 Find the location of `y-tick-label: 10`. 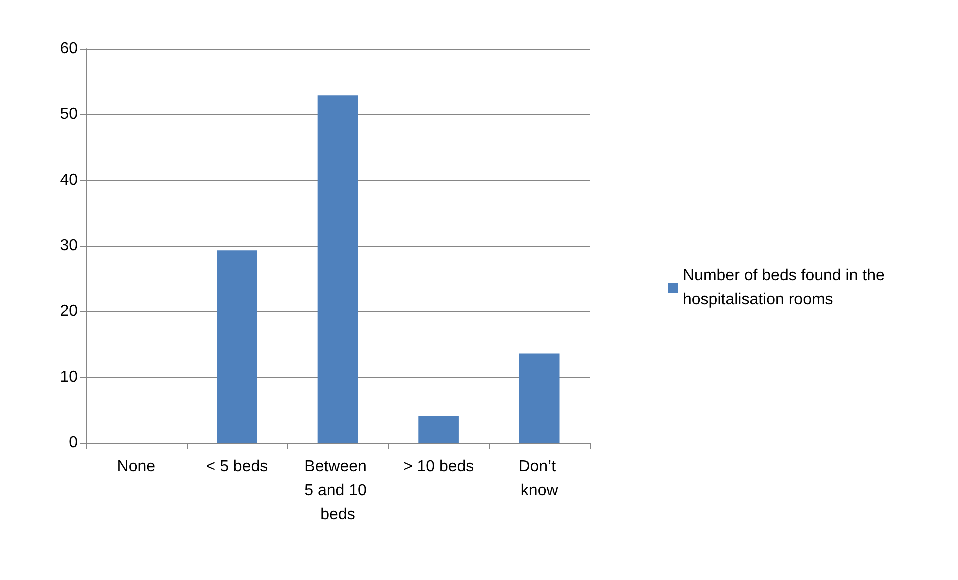

y-tick-label: 10 is located at coordinates (69, 377).